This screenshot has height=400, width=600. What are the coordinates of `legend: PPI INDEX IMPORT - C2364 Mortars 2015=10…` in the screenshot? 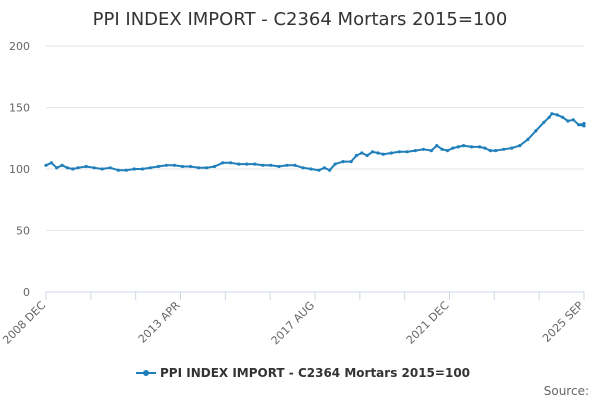 It's located at (303, 373).